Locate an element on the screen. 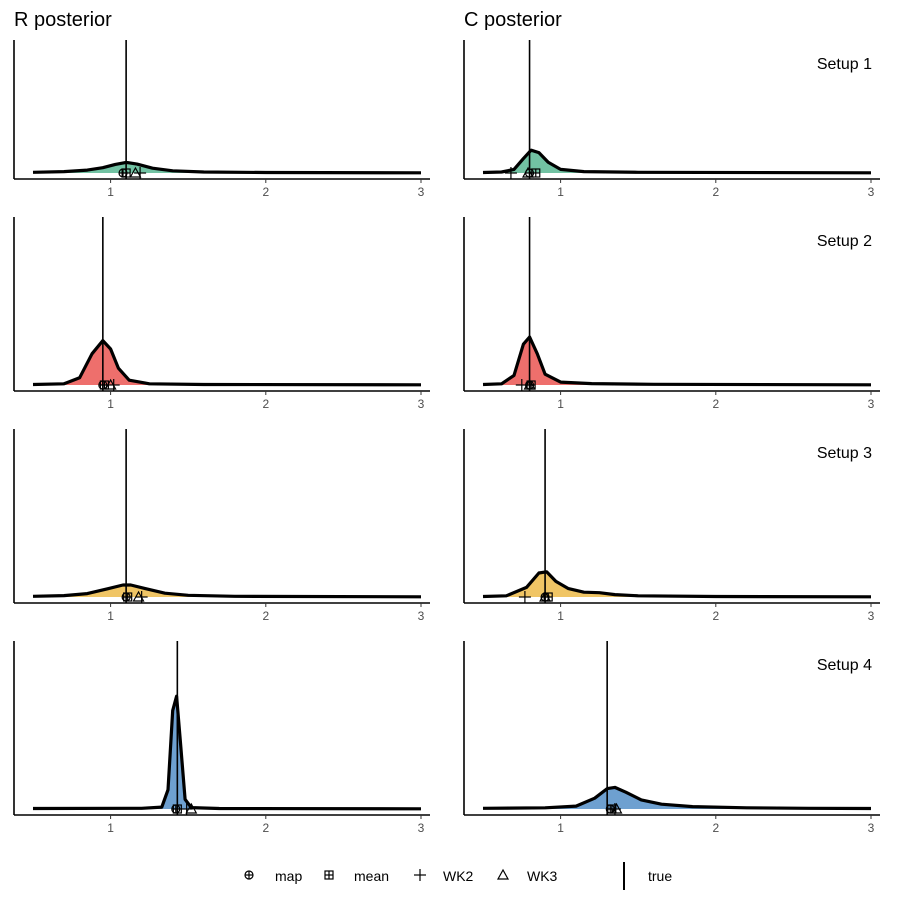 The image size is (900, 900). legend-symbol-mean is located at coordinates (329, 875).